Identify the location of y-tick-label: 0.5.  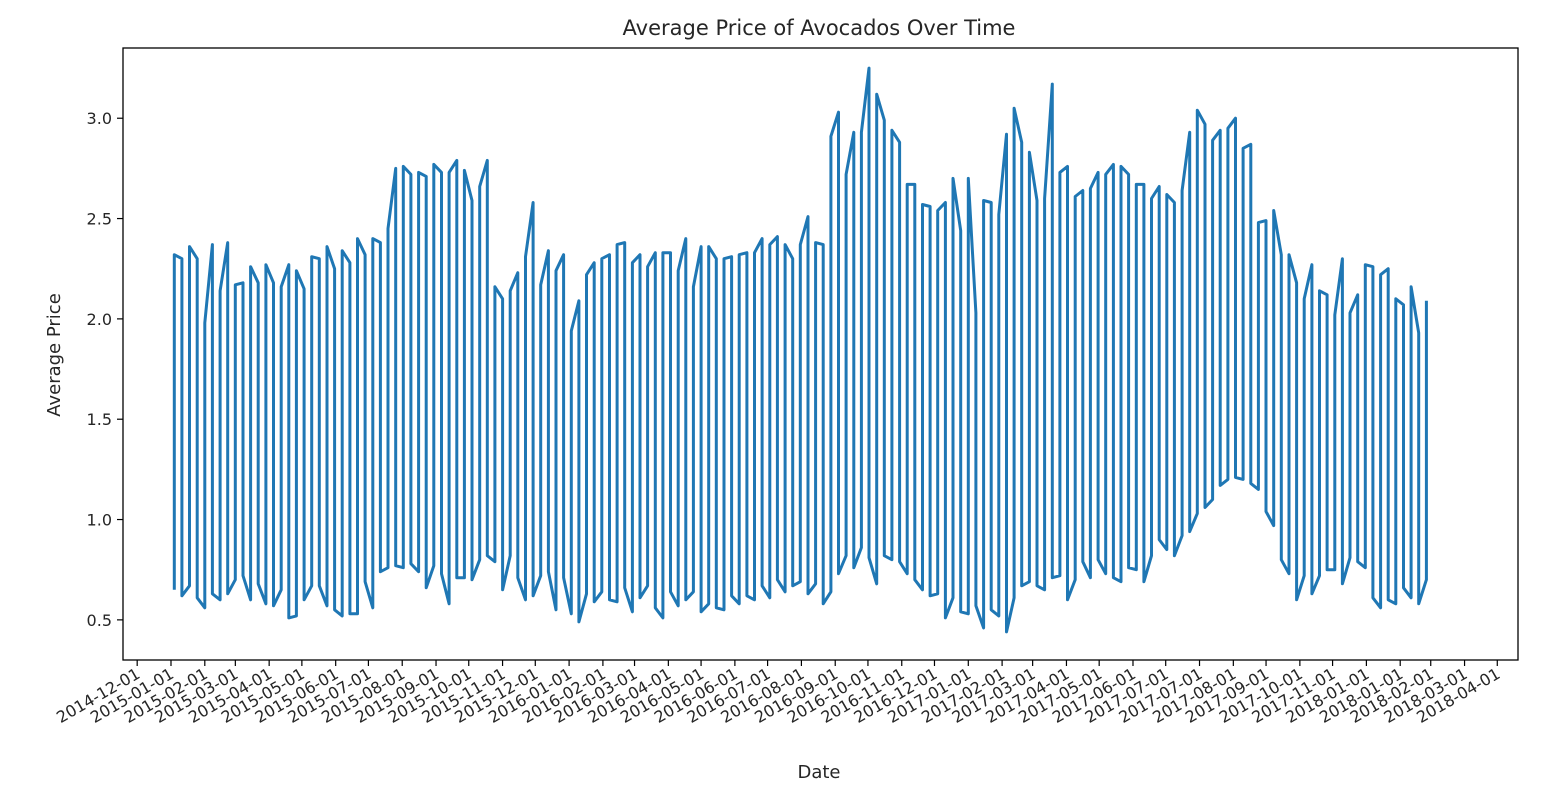
(99, 620).